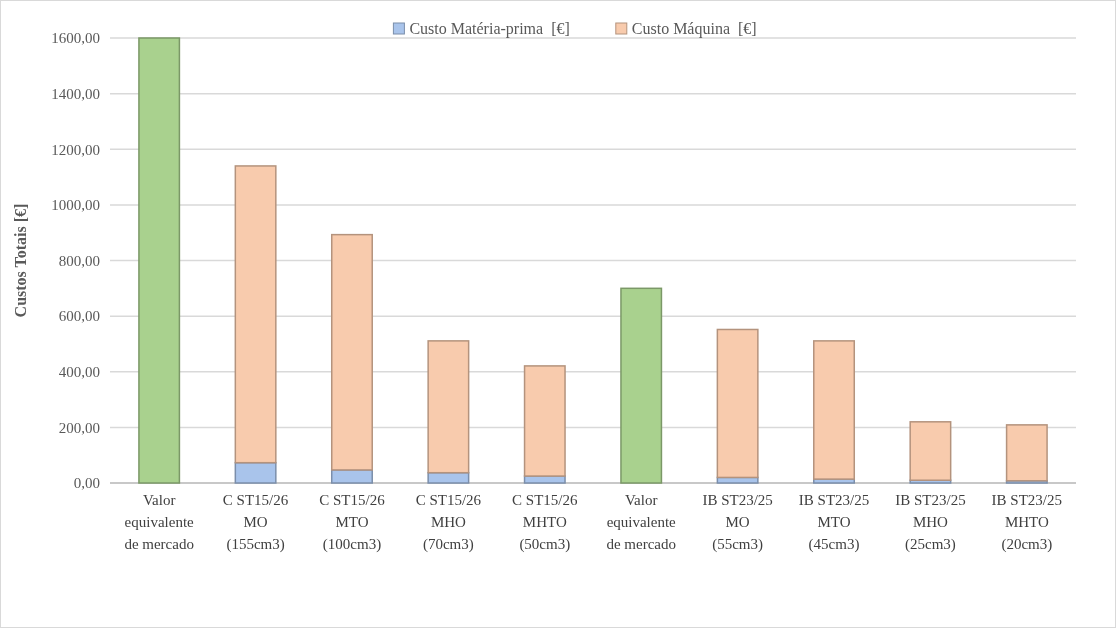 Image resolution: width=1116 pixels, height=628 pixels. I want to click on y-tick-label: 800,00, so click(79, 260).